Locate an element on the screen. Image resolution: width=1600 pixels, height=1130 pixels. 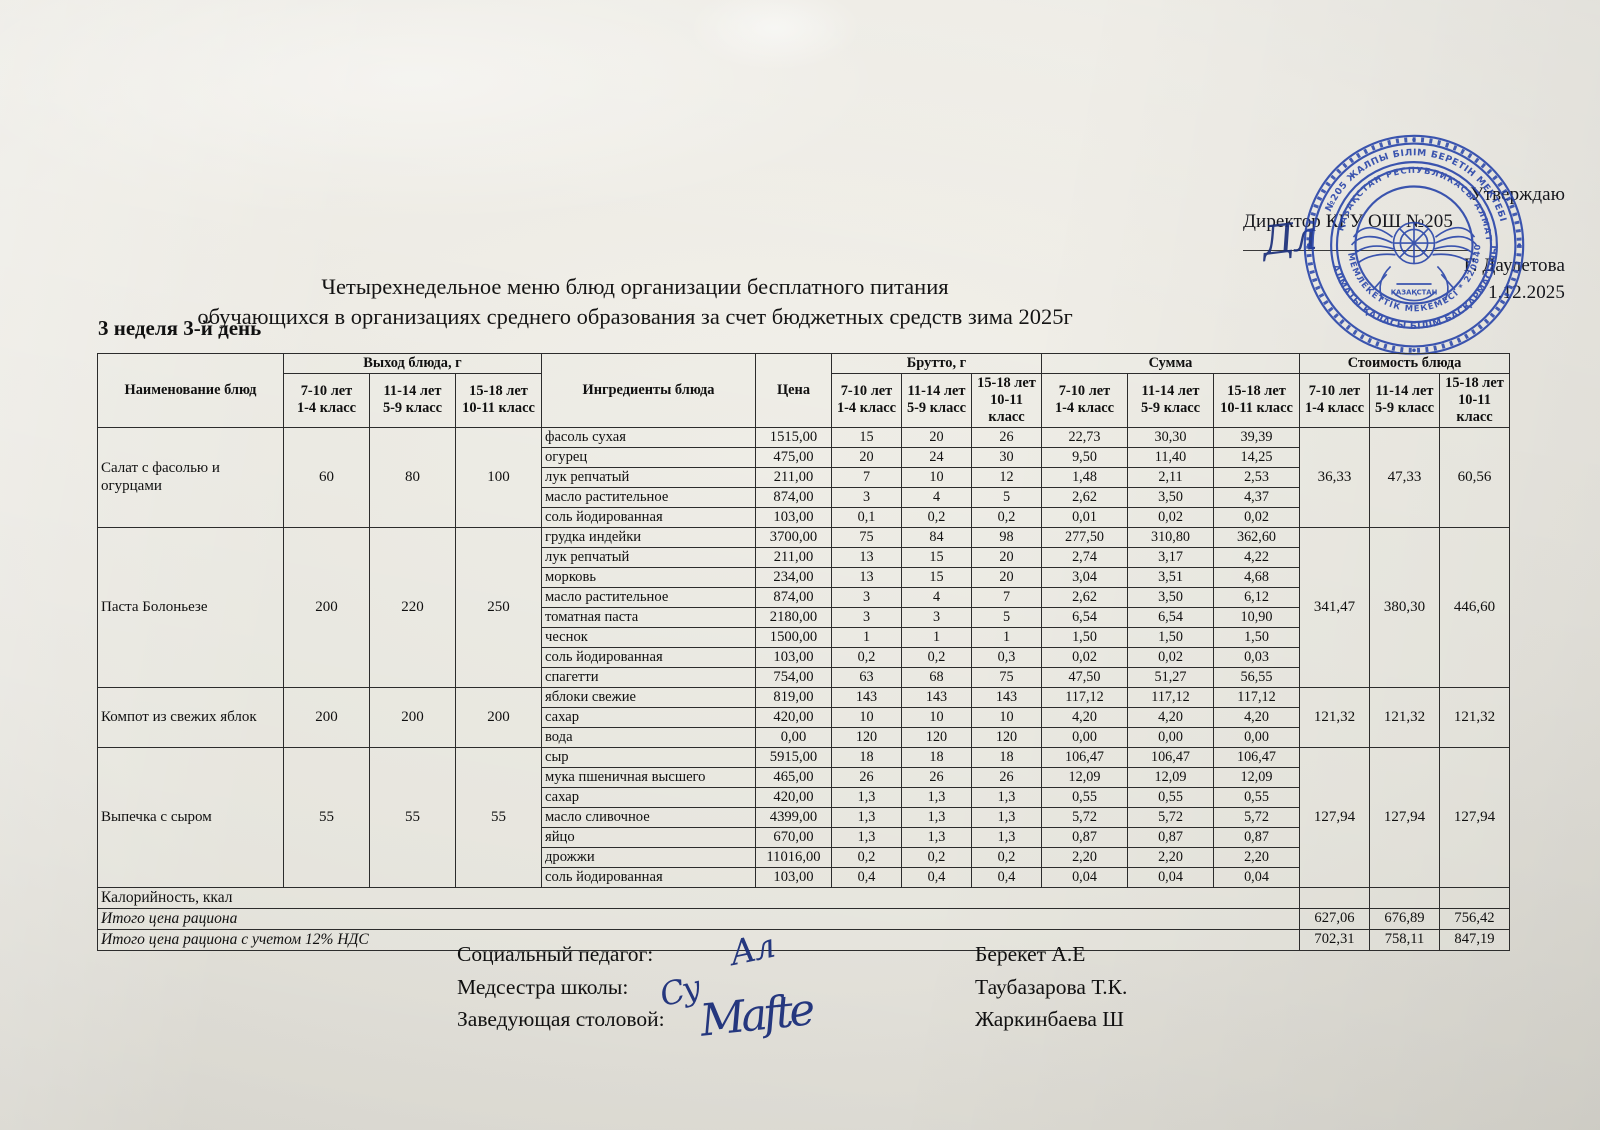
summa-cell-2: 6,54 is located at coordinates (1170, 617).